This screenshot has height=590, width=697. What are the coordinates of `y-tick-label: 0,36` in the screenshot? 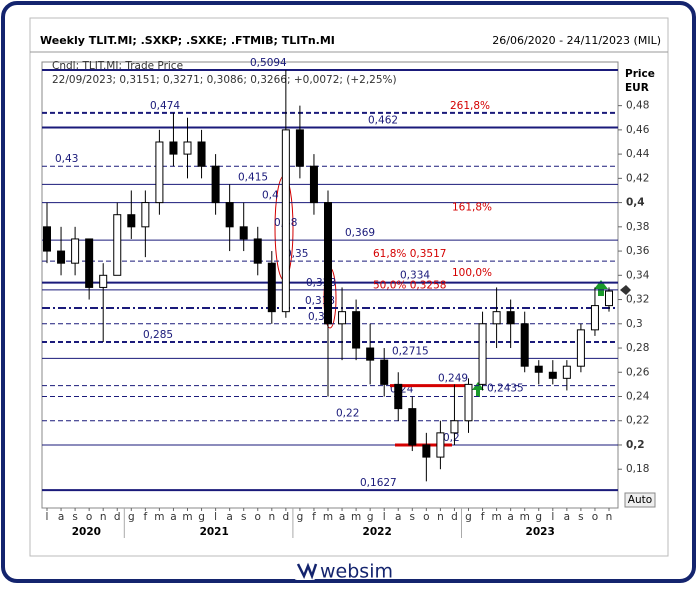 It's located at (638, 251).